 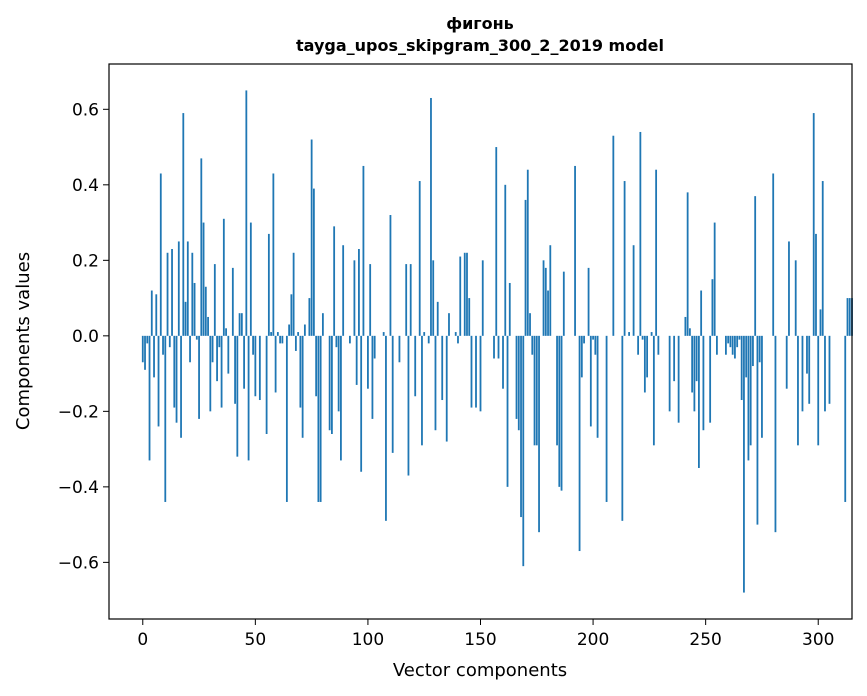 I want to click on chart-title: фигонь, so click(x=480, y=23).